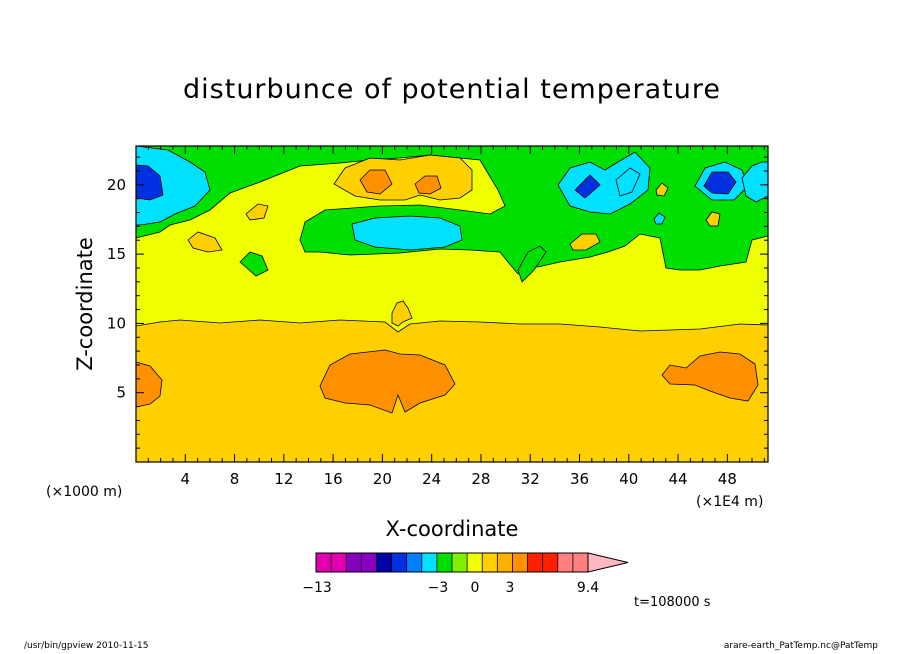 This screenshot has width=904, height=654. I want to click on region-upper-cold-left, so click(173, 186).